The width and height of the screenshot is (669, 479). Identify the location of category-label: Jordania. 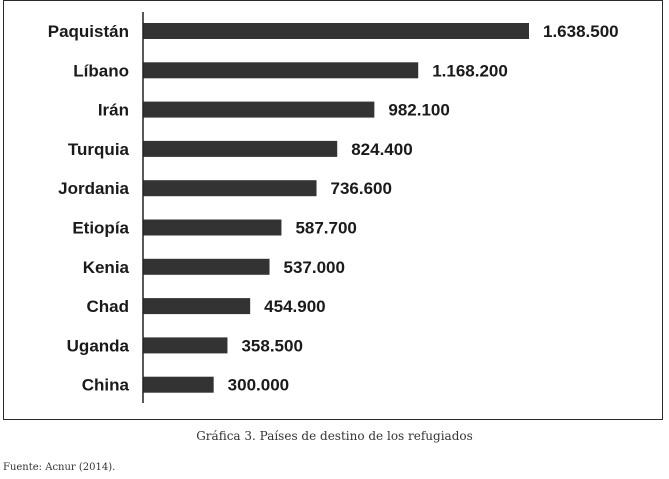
(93, 188).